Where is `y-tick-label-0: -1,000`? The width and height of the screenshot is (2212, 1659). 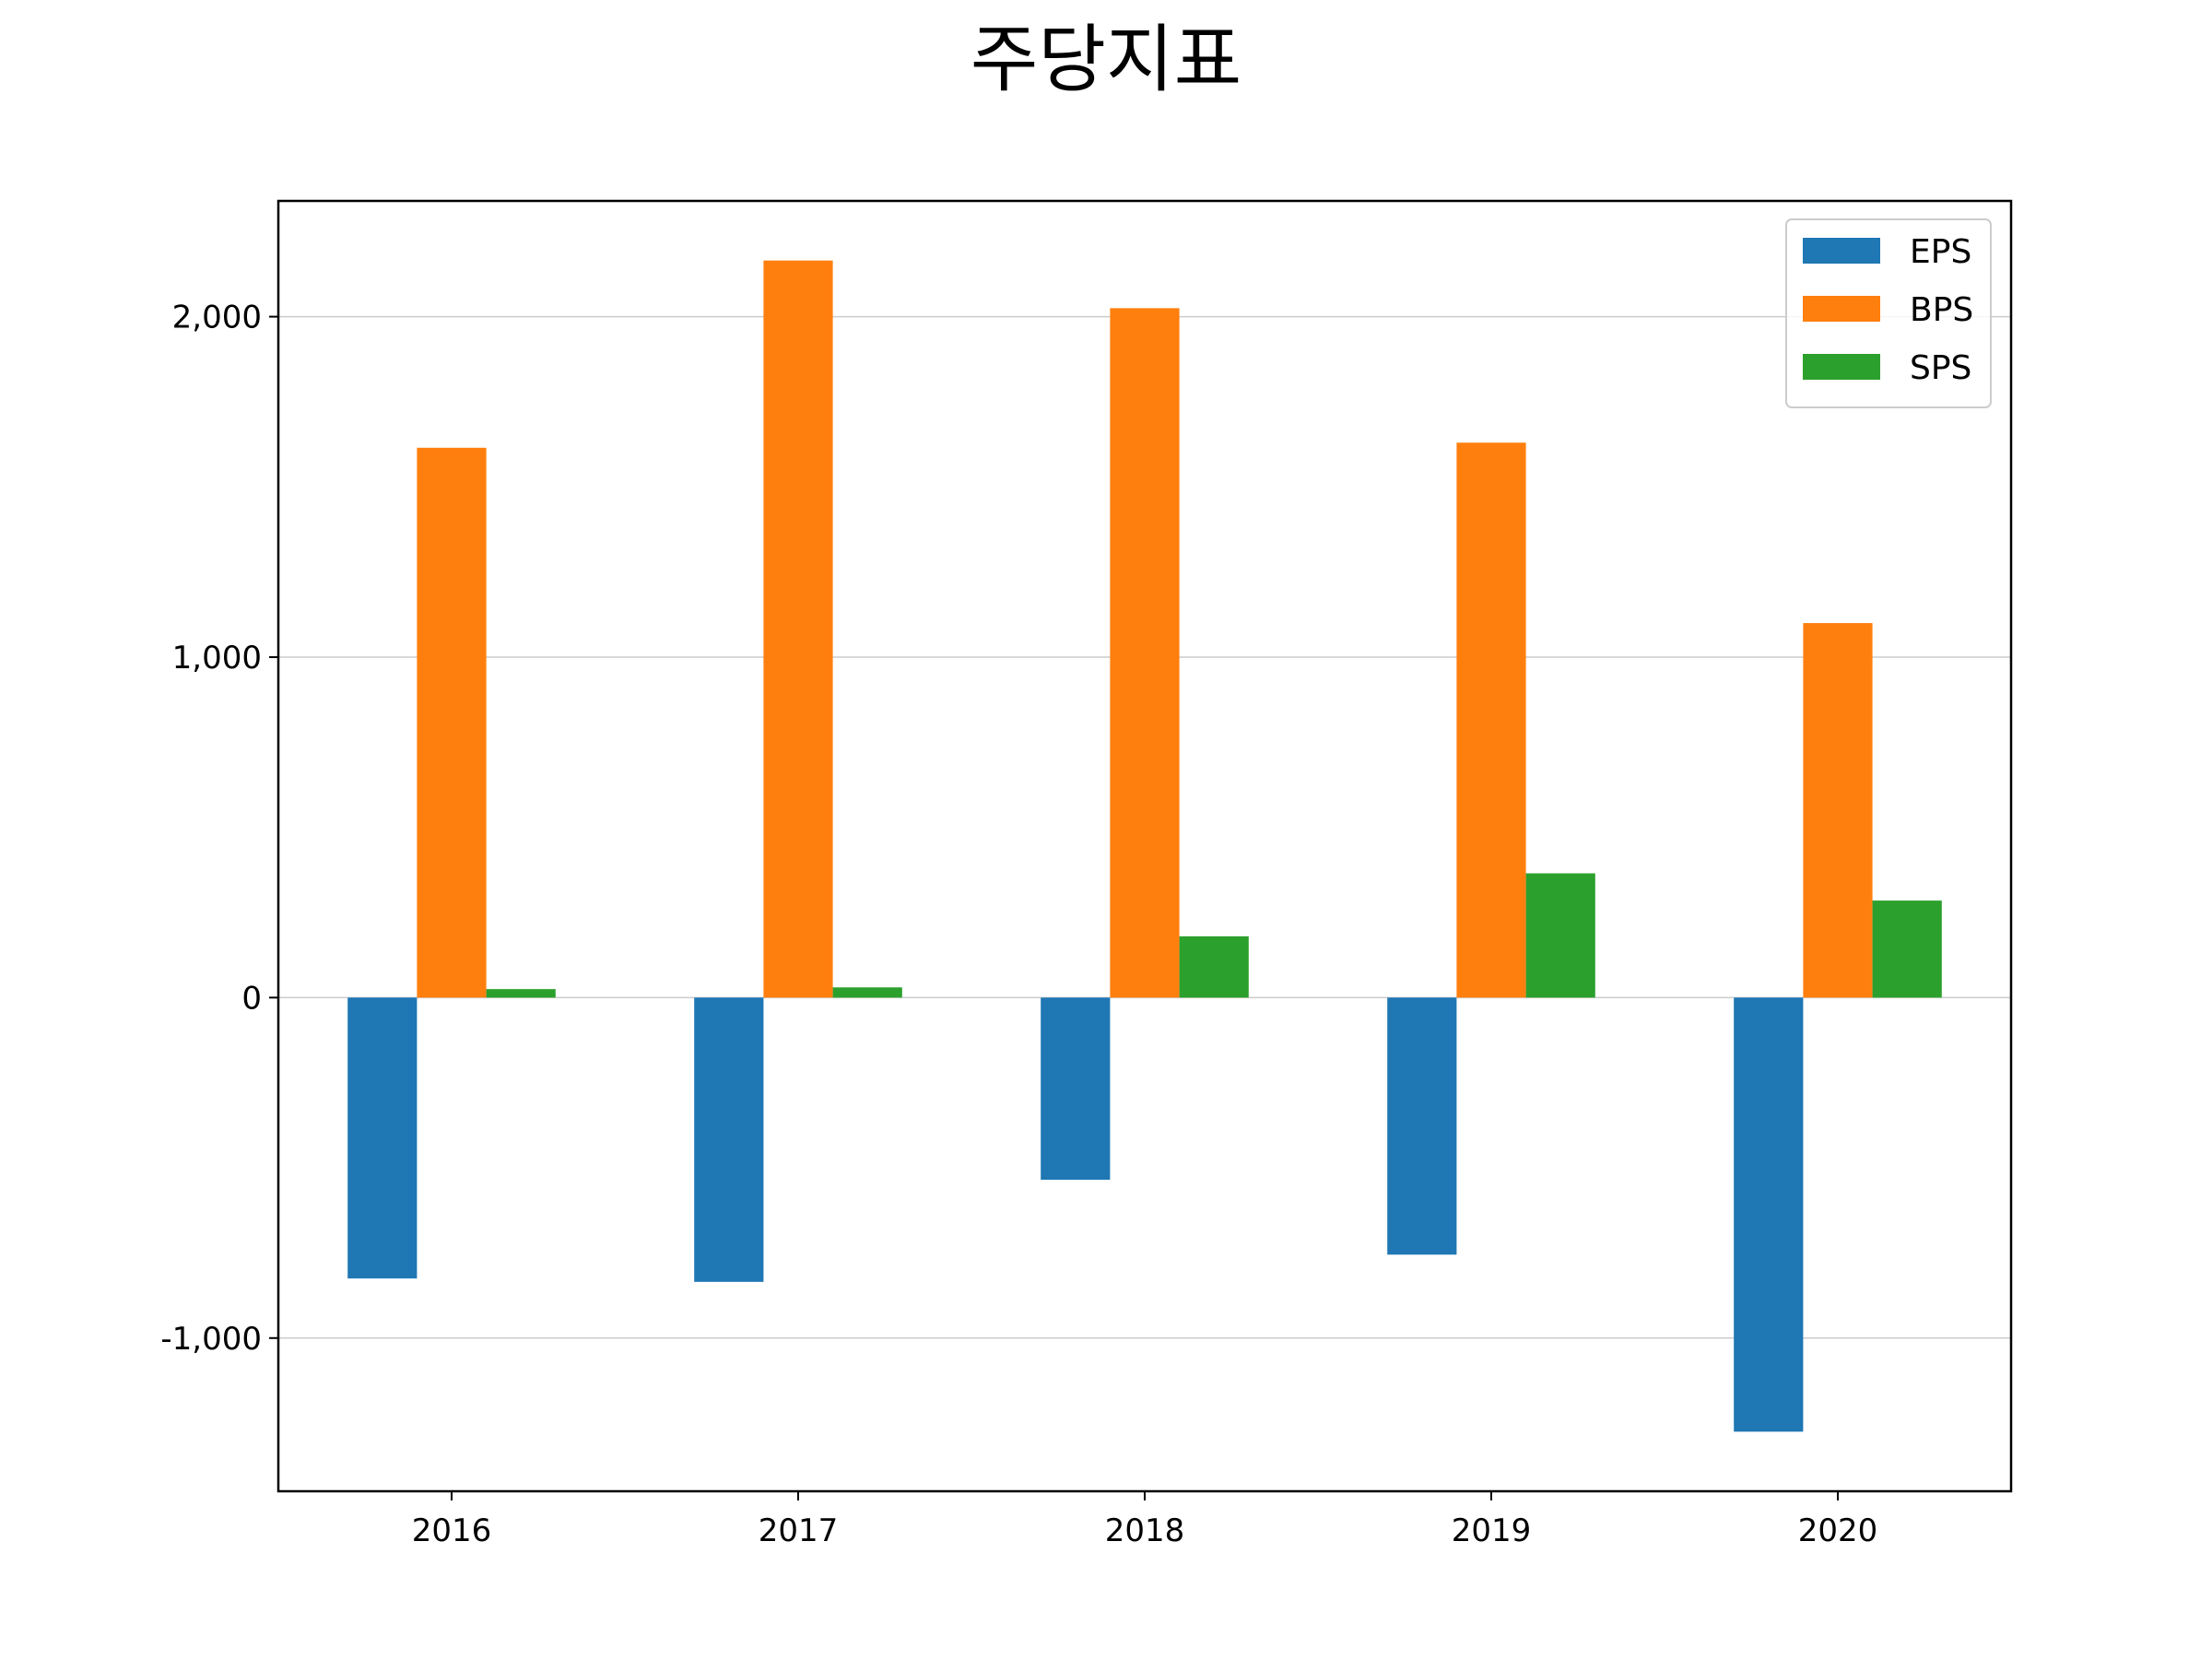
y-tick-label-0: -1,000 is located at coordinates (211, 1339).